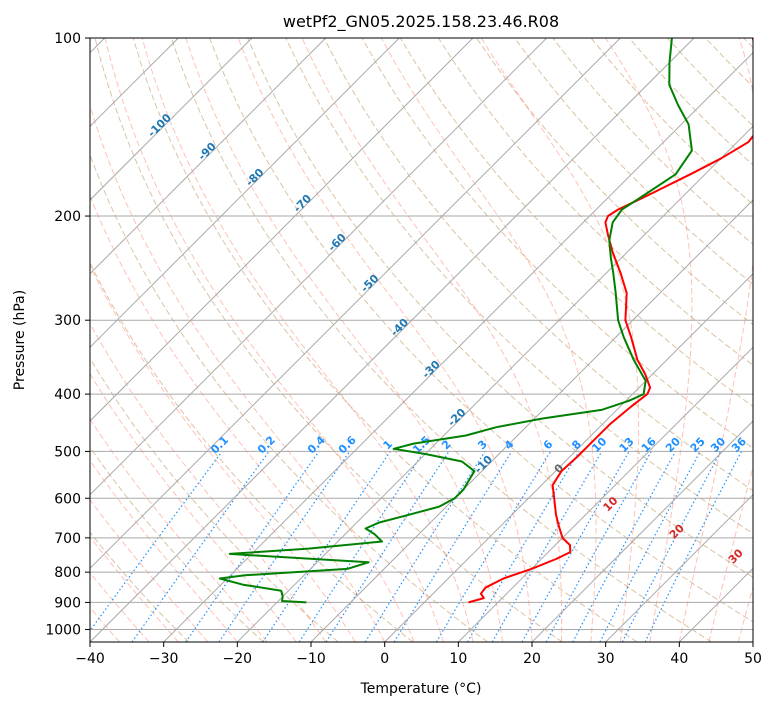 The height and width of the screenshot is (708, 775). Describe the element at coordinates (431, 369) in the screenshot. I see `isotherm-label: -30` at that location.